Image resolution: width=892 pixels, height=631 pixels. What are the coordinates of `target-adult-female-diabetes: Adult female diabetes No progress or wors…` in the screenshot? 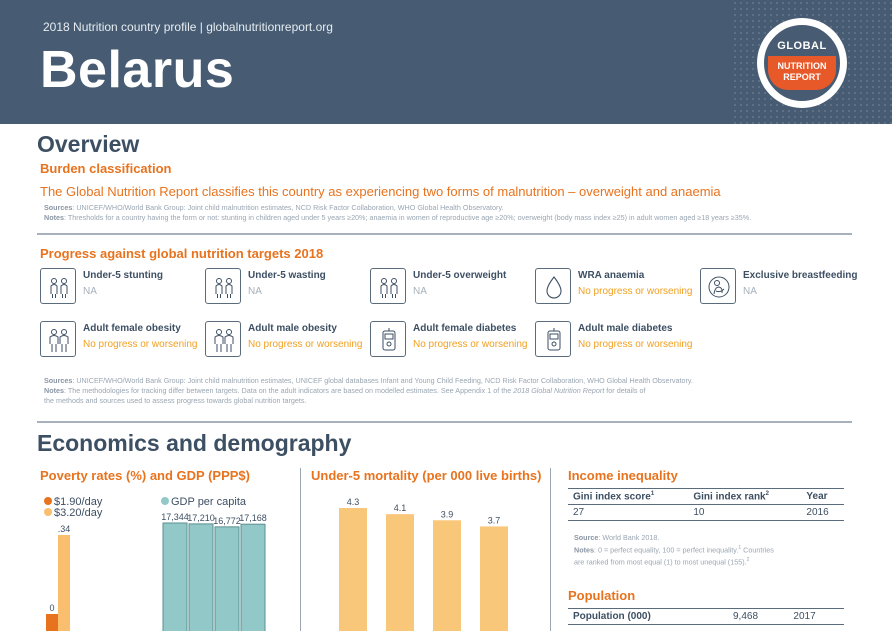 It's located at (452, 339).